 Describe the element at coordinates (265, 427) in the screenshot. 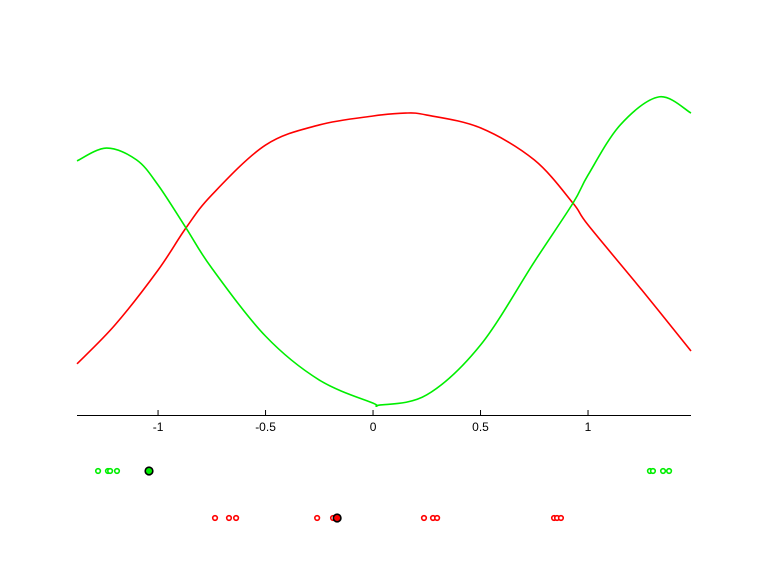

I see `x-tick-label: -0.5` at that location.